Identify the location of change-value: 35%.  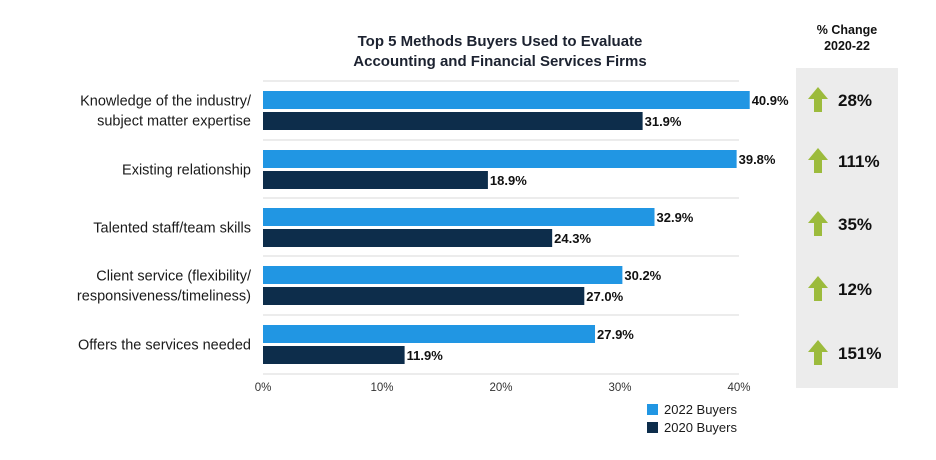
(855, 224).